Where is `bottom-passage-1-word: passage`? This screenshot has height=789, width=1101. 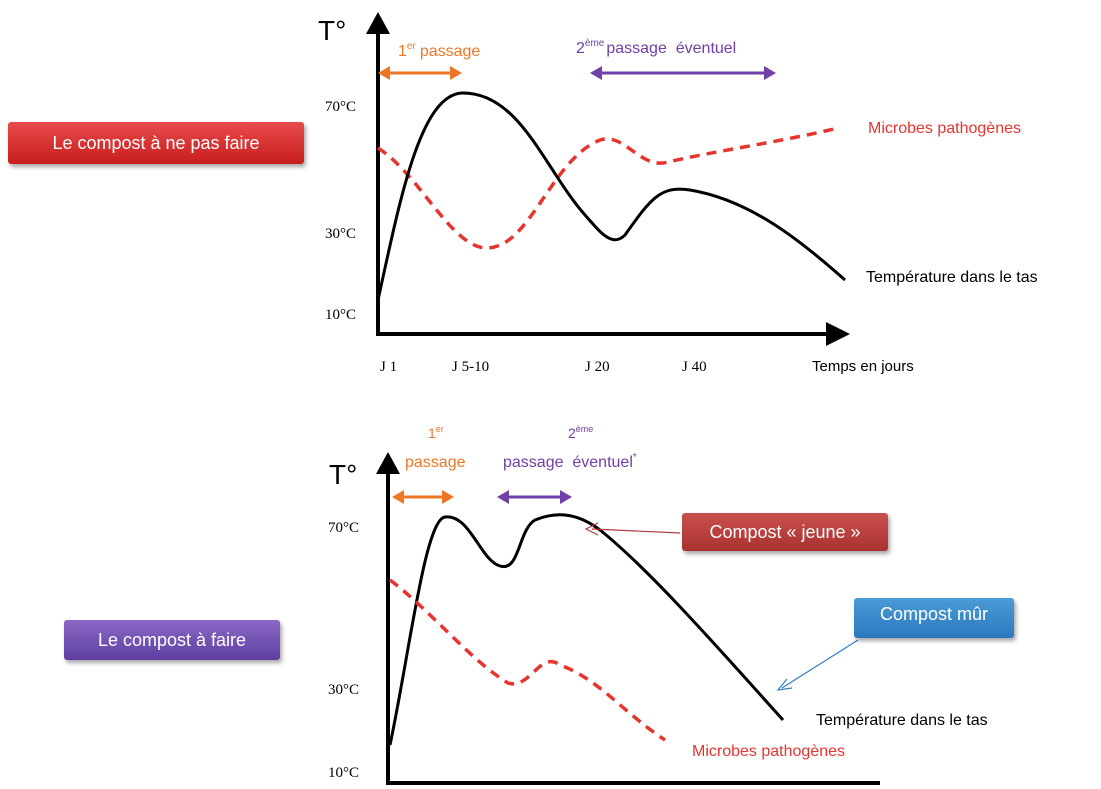
bottom-passage-1-word: passage is located at coordinates (435, 462).